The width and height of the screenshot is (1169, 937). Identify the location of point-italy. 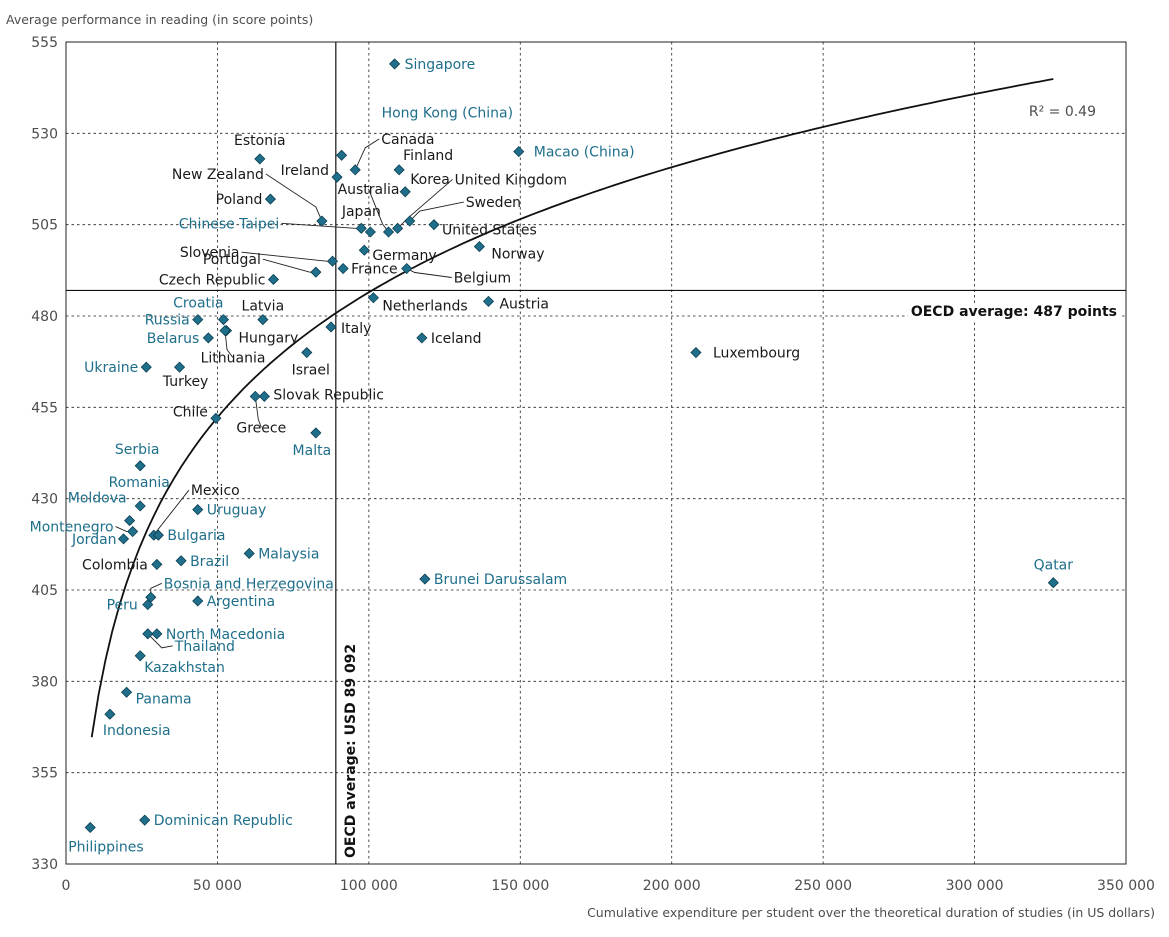
(331, 327).